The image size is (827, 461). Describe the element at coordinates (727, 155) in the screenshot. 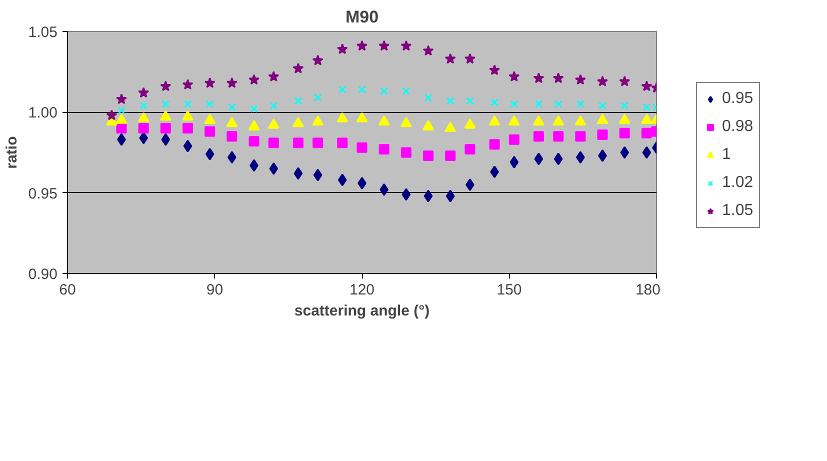

I see `legend-label: 1` at that location.